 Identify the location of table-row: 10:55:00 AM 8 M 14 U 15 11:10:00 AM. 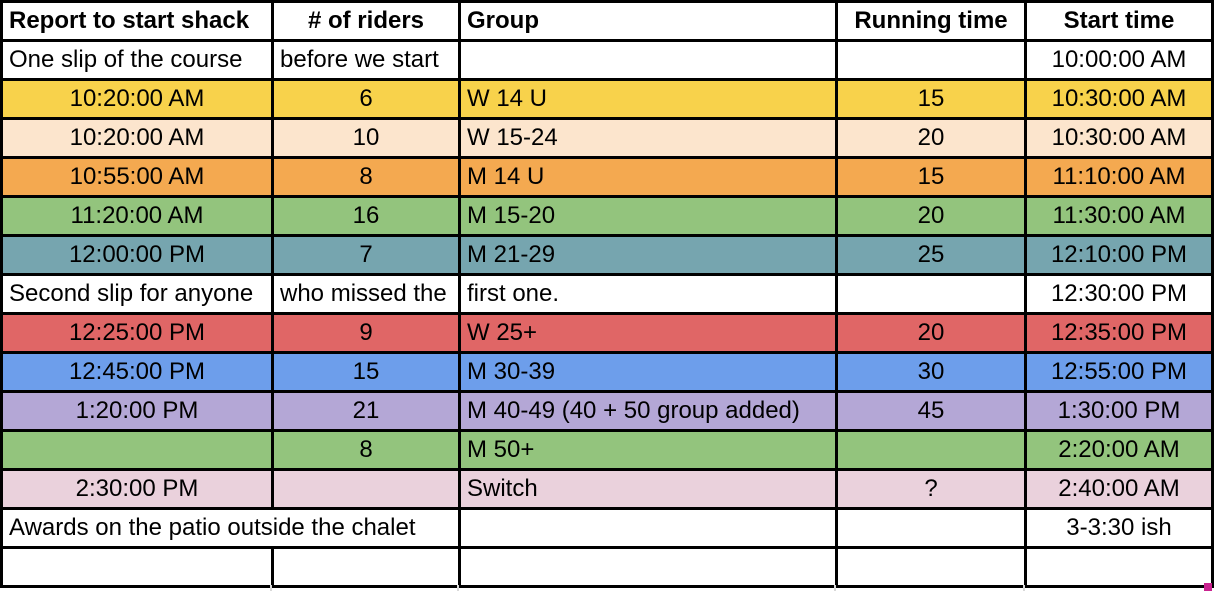
(607, 177).